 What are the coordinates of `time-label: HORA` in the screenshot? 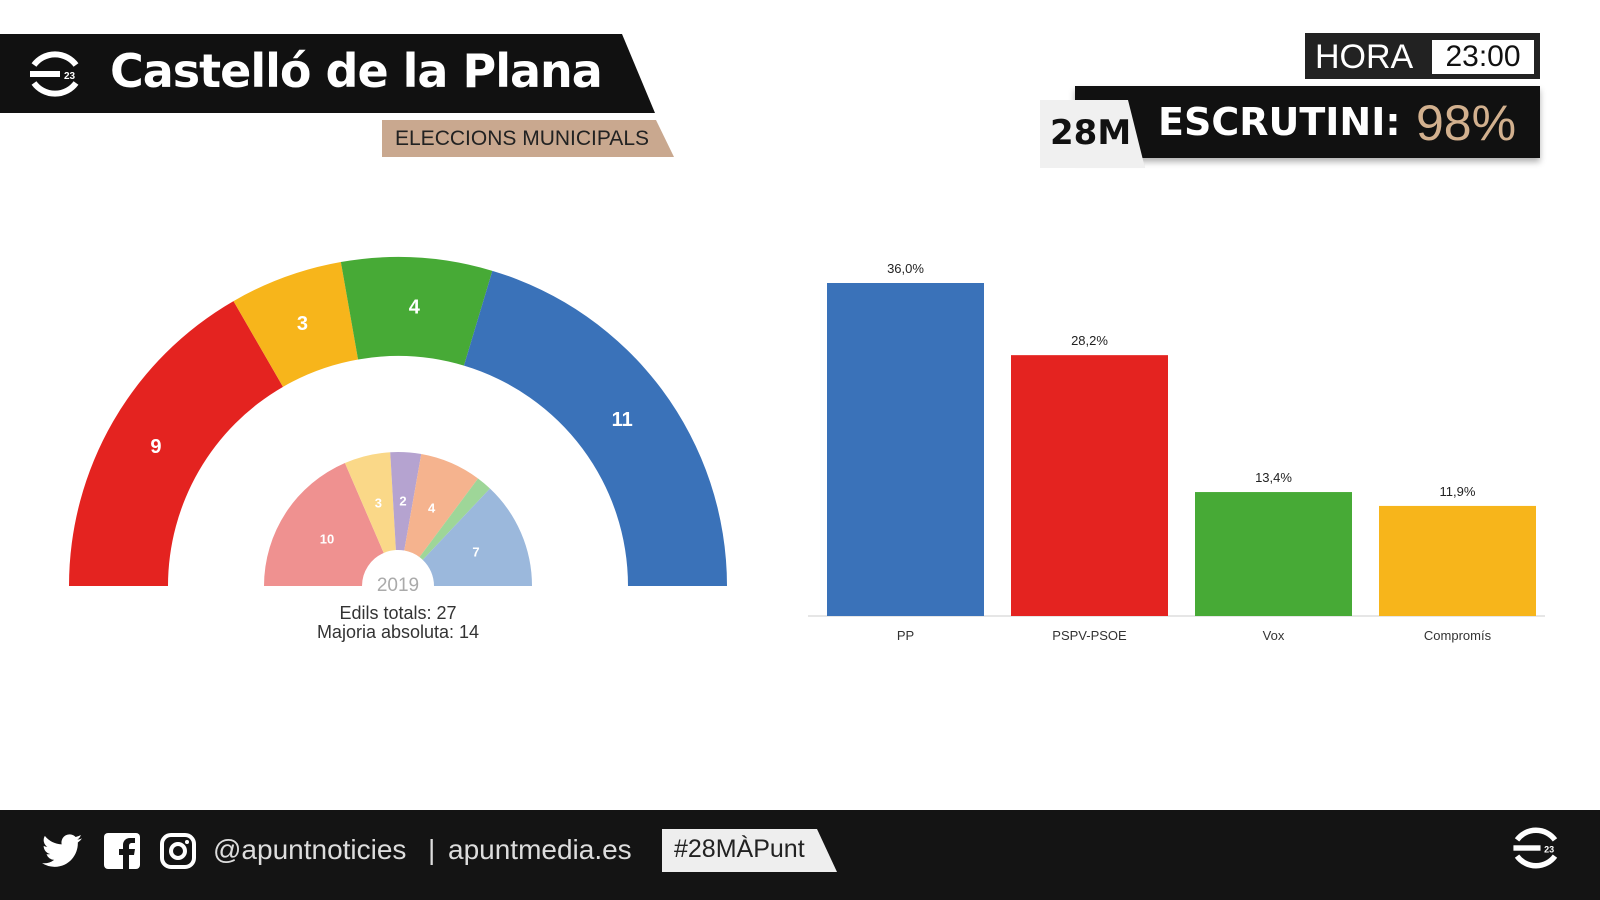 It's located at (1364, 57).